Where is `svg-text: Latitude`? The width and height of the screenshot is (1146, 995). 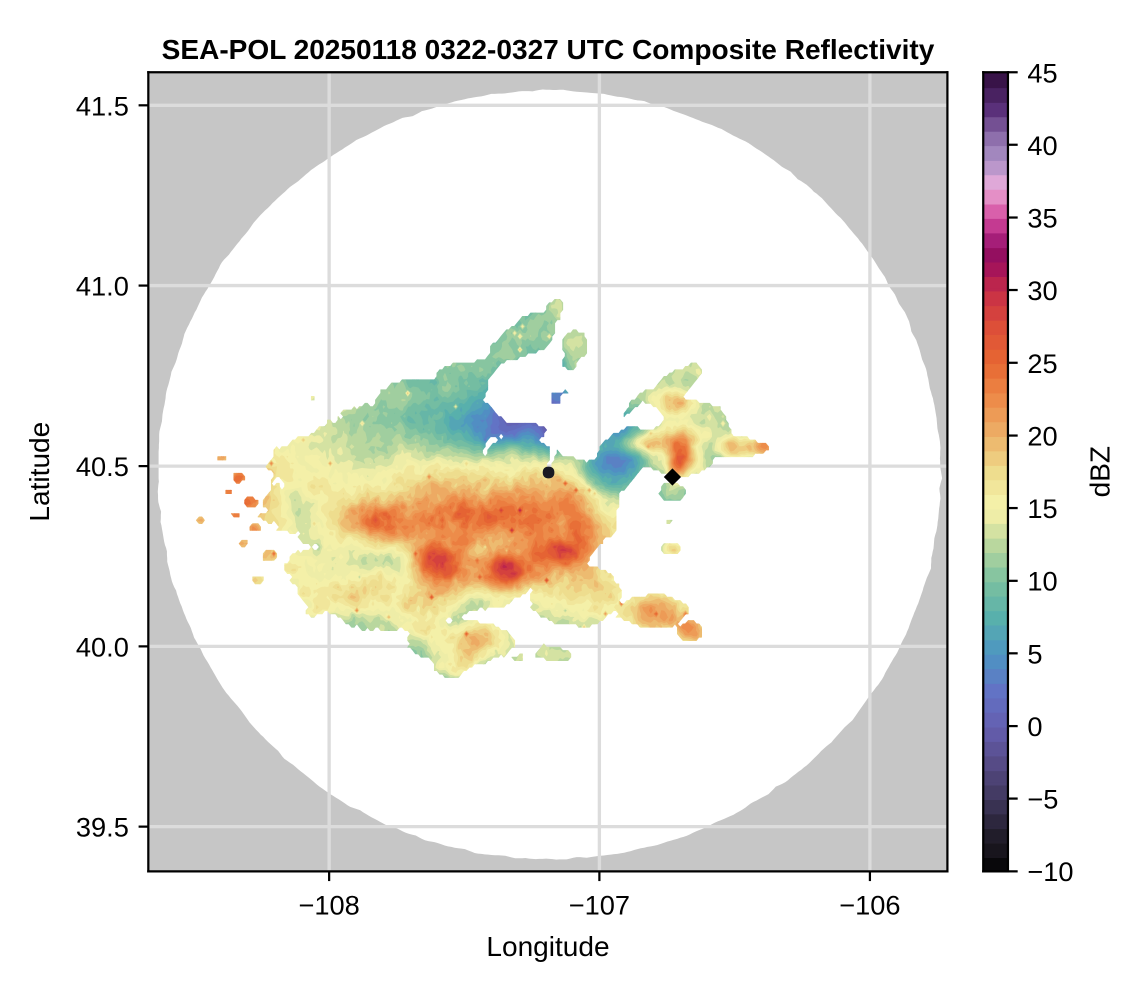
svg-text: Latitude is located at coordinates (39, 472).